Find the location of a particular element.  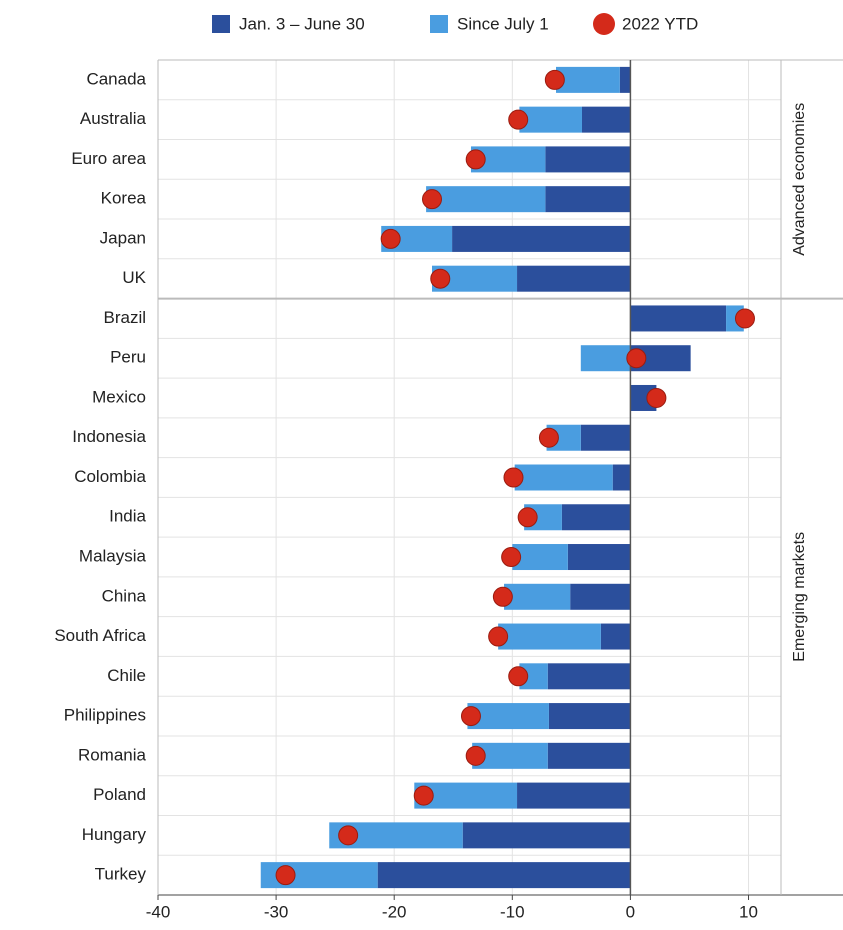

legend-item: Jan. 3 – June 30 is located at coordinates (288, 23).